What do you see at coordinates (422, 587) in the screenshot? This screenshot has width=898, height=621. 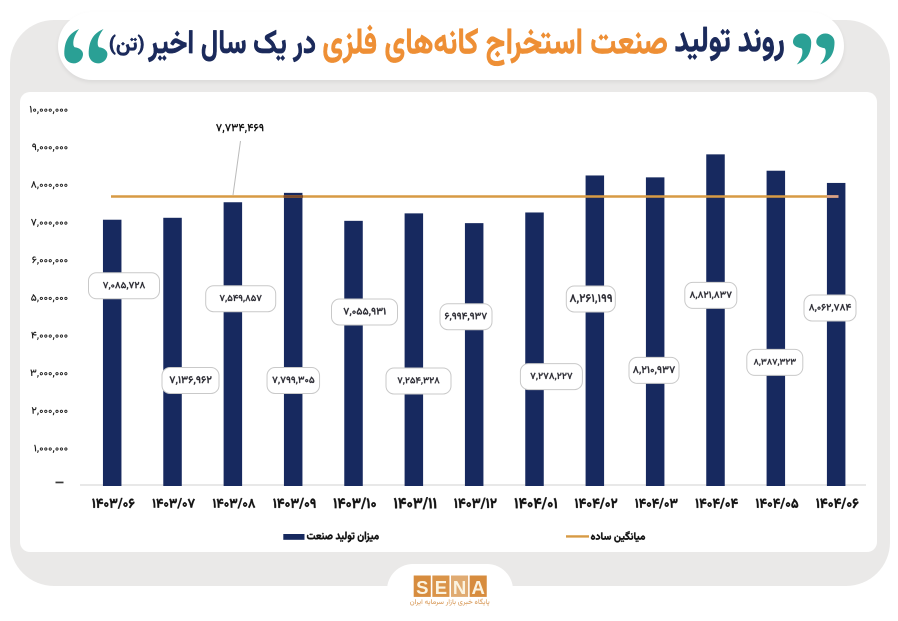 I see `svg-text: S` at bounding box center [422, 587].